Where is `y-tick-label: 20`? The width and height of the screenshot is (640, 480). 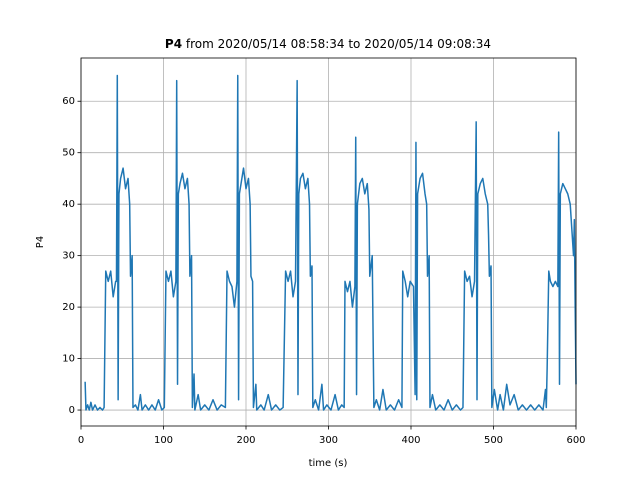
y-tick-label: 20 is located at coordinates (68, 307).